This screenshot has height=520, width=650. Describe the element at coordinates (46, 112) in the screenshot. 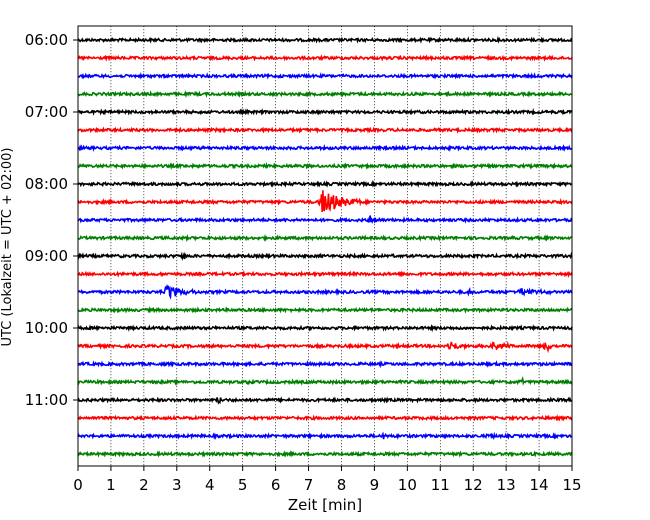

I see `y-tick-label: 07:00` at that location.